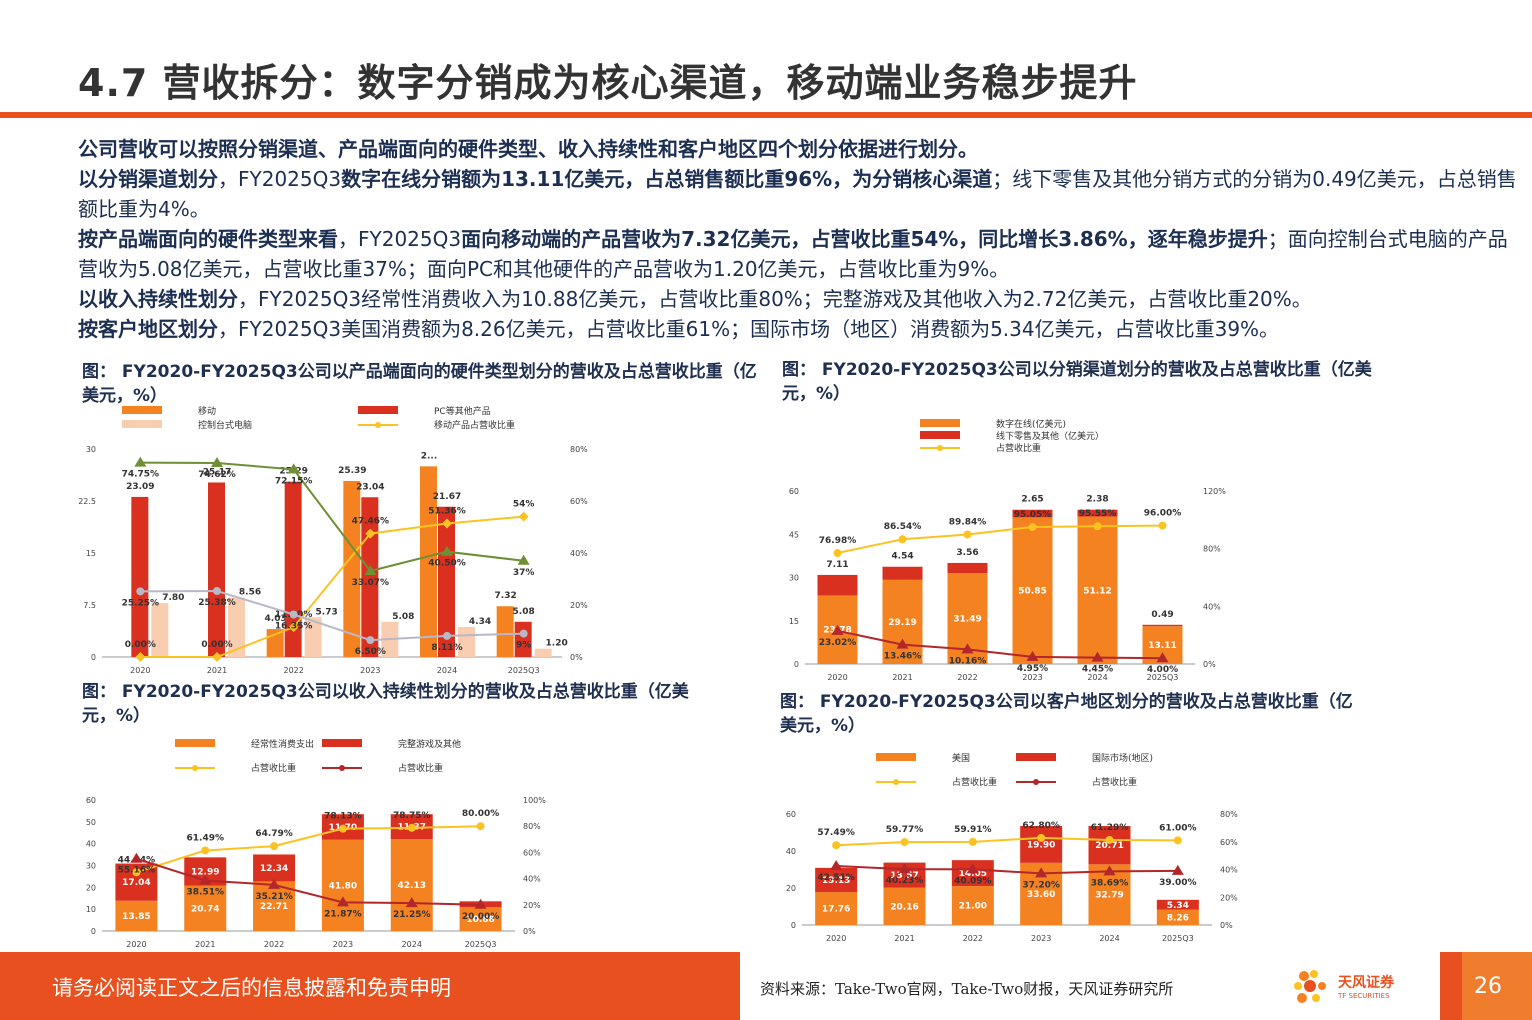  I want to click on bar-label: 7.32, so click(506, 596).